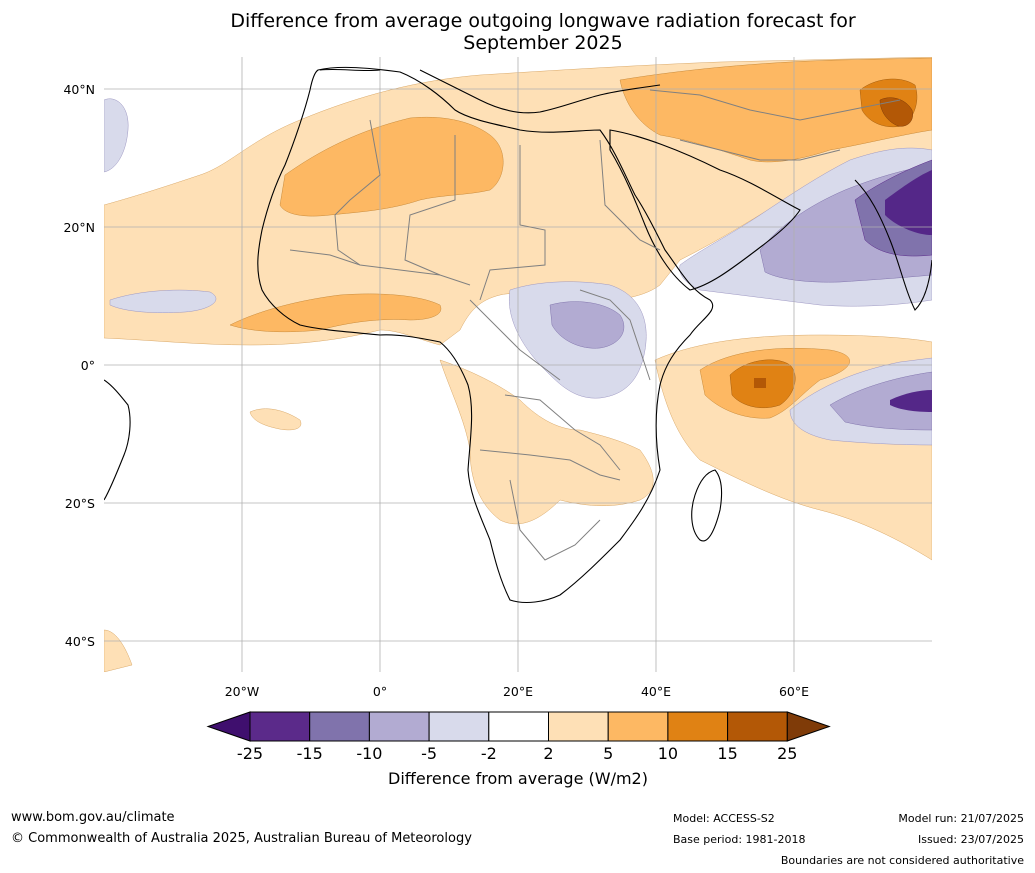 The height and width of the screenshot is (873, 1035). What do you see at coordinates (705, 210) in the screenshot?
I see `arabian-peninsula-coastline` at bounding box center [705, 210].